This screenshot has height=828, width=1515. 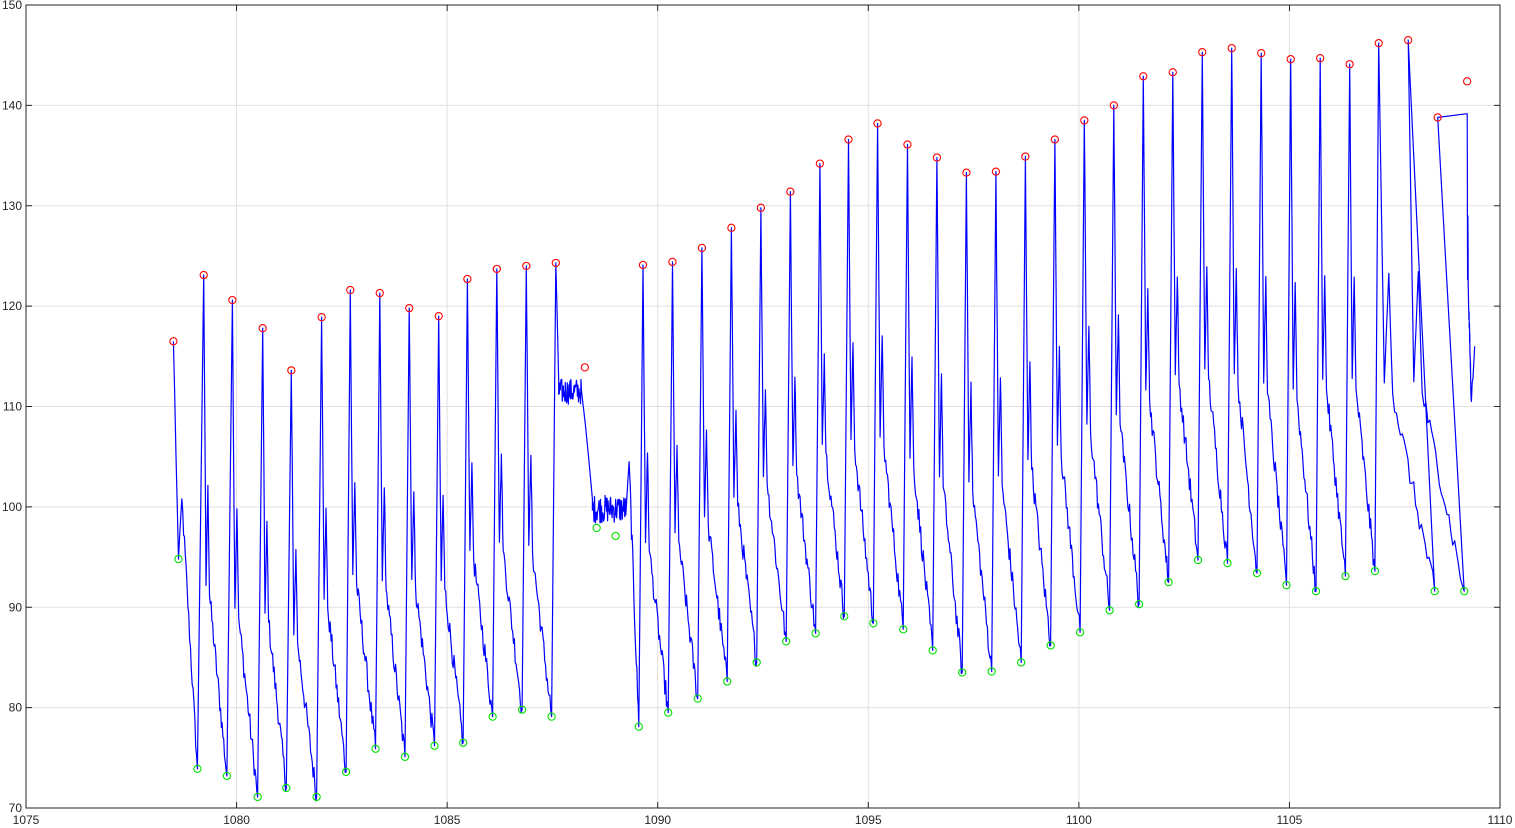 I want to click on y-tick-label: 90, so click(x=16, y=607).